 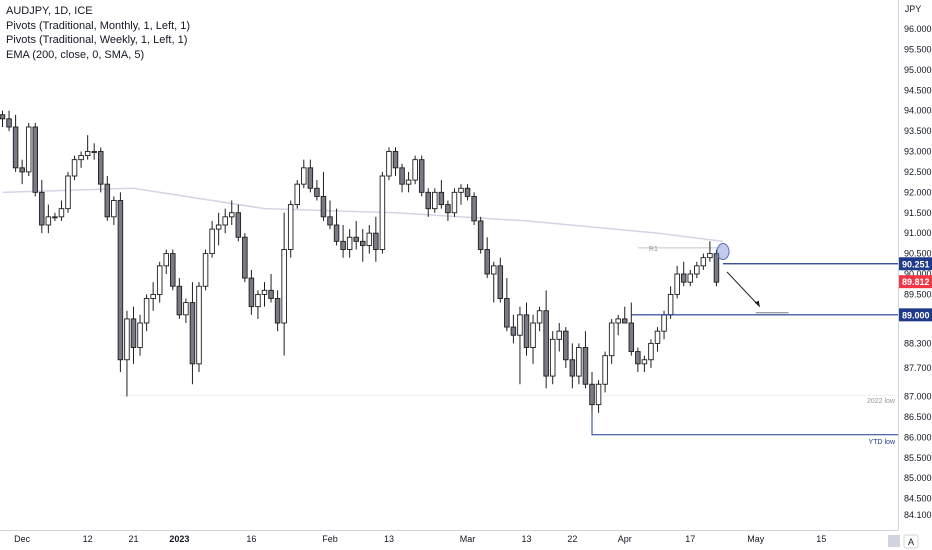 I want to click on legend-item-ema: EMA (200, close, 0, SMA, 5), so click(x=75, y=54).